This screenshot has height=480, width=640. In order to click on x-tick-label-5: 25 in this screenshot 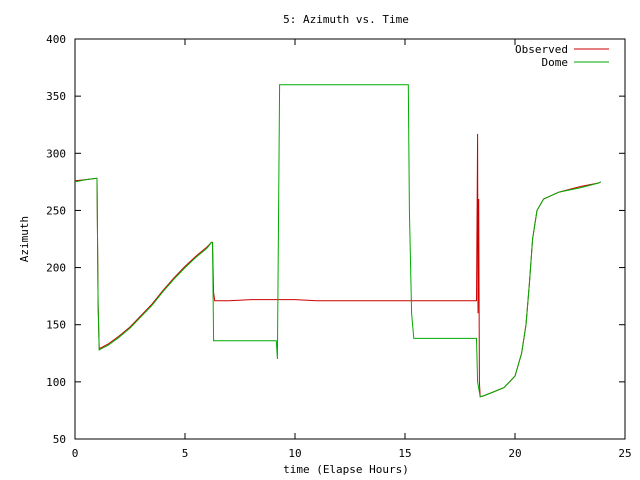, I will do `click(624, 453)`.